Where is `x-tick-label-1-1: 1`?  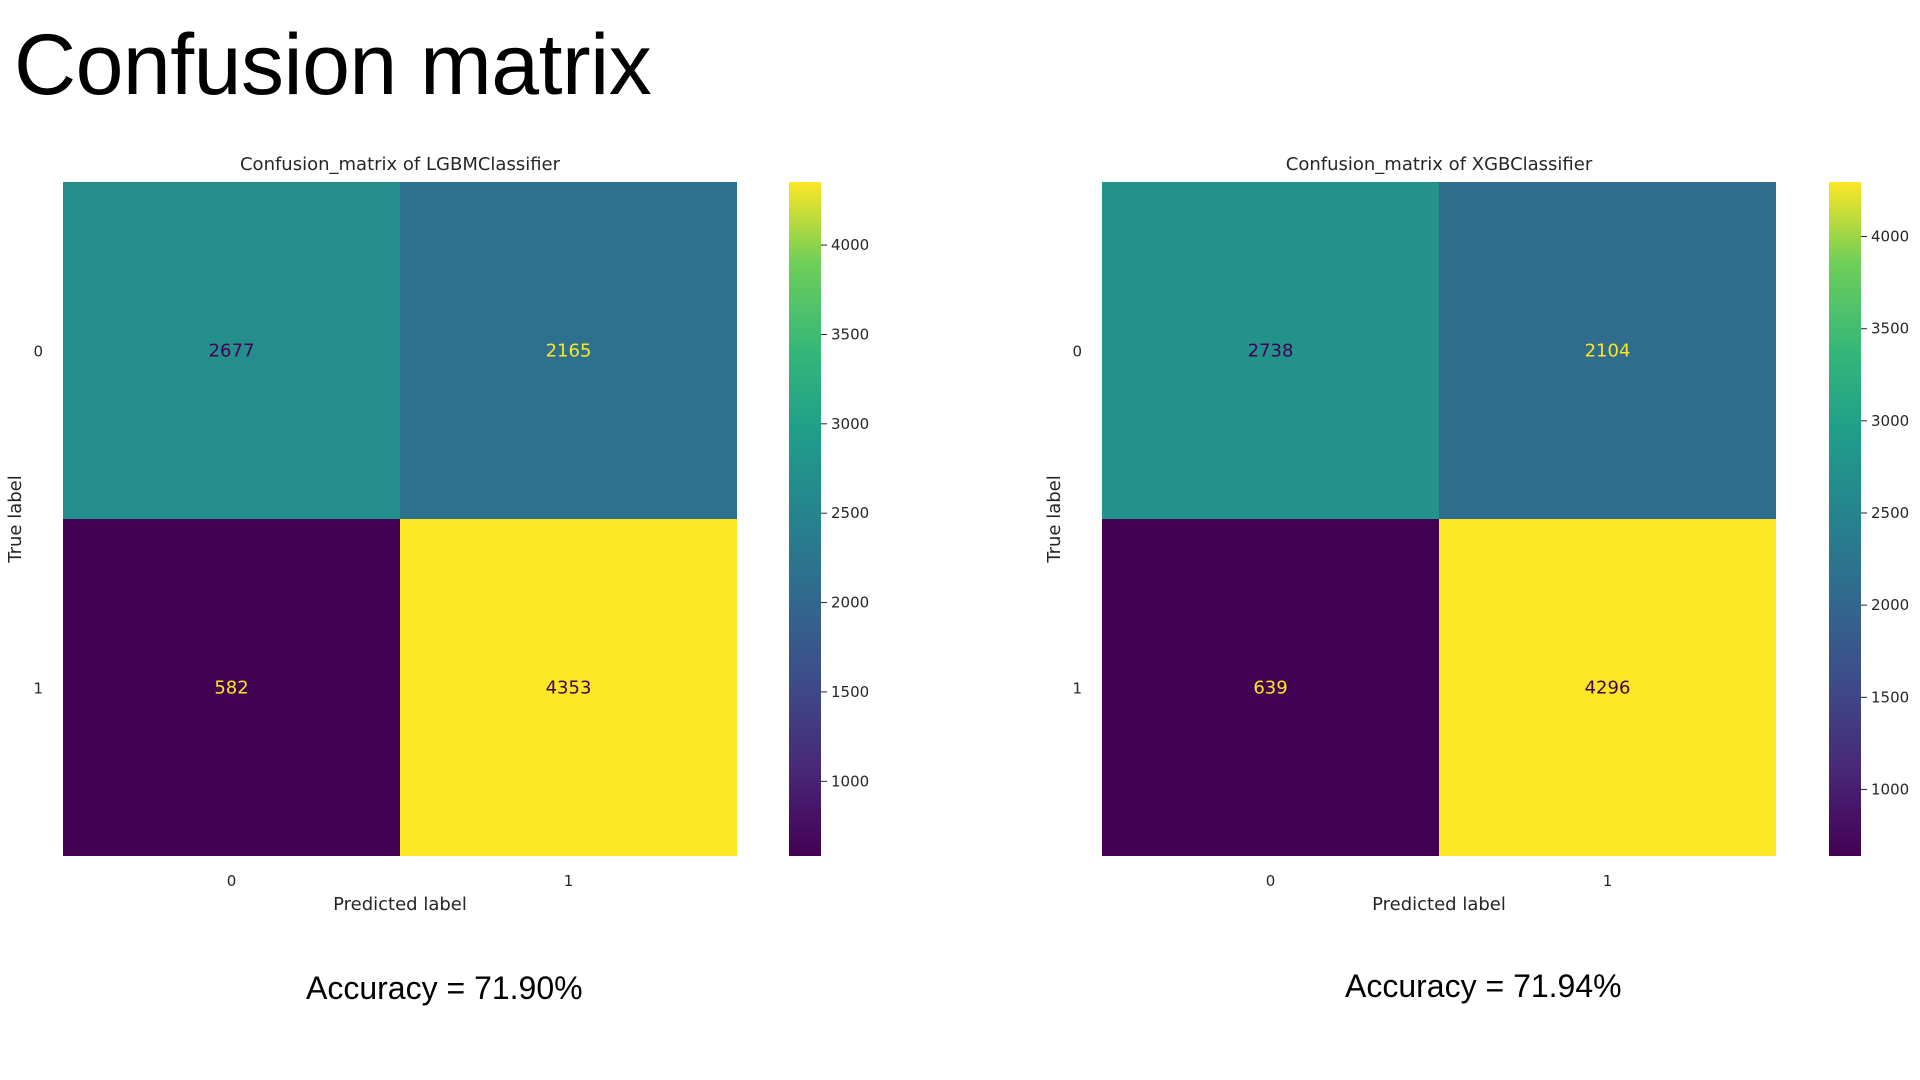
x-tick-label-1-1: 1 is located at coordinates (1608, 881).